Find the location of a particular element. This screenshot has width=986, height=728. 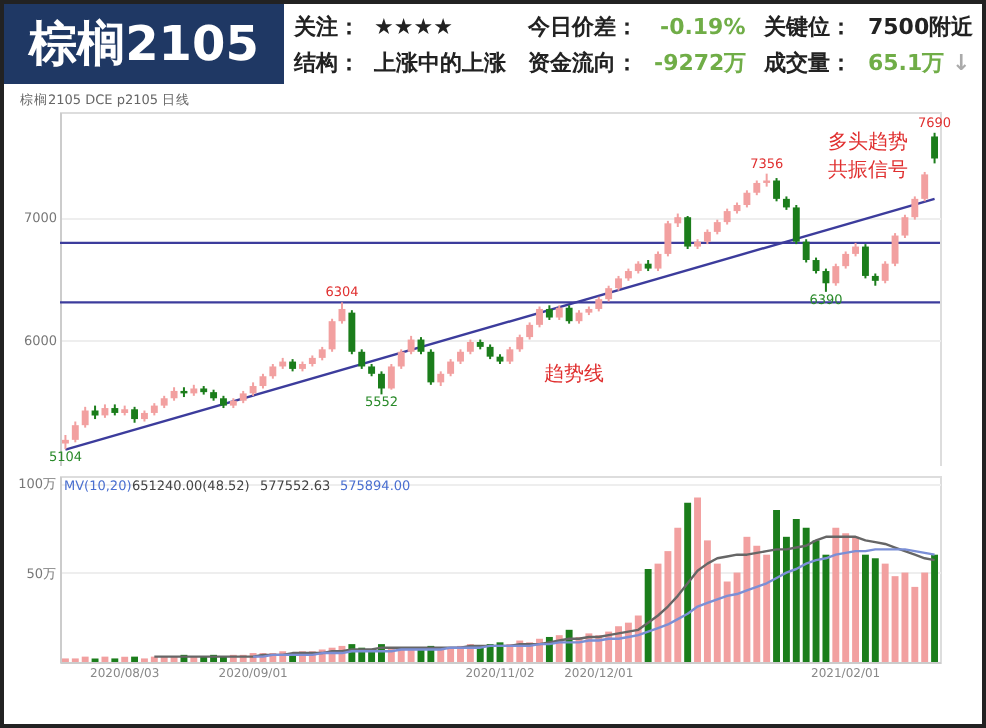

text: -9272万 is located at coordinates (700, 64).